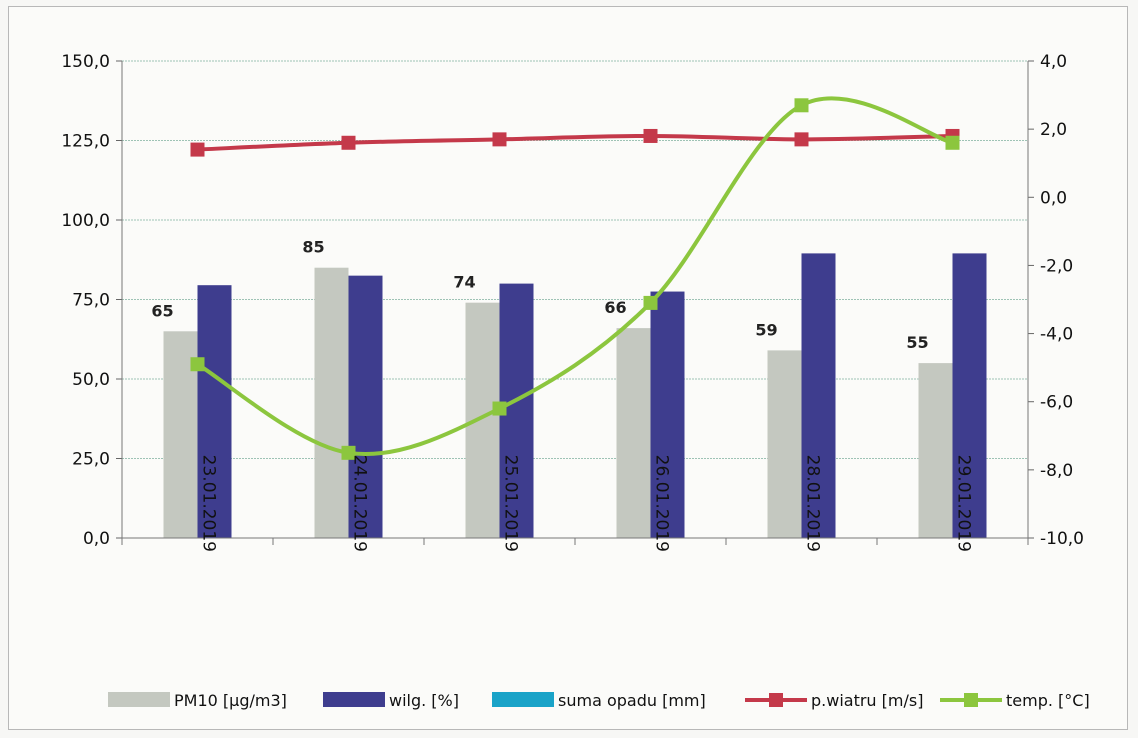 The height and width of the screenshot is (738, 1138). I want to click on x-axis-category-label: 25.01.2019, so click(511, 503).